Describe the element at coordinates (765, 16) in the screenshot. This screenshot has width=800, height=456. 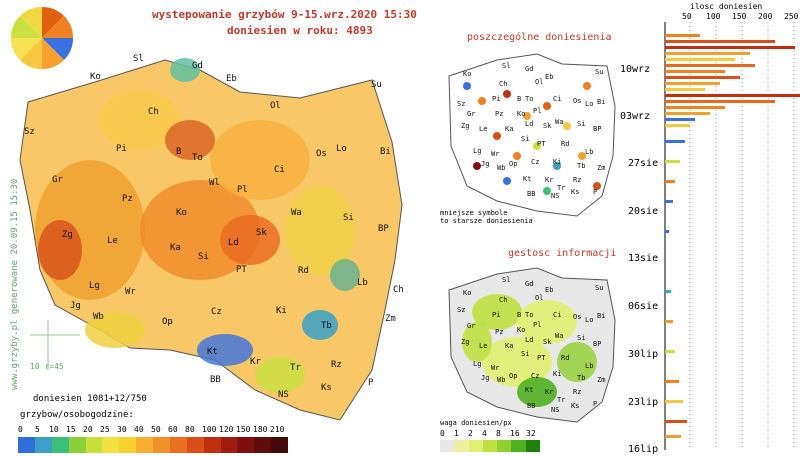
I see `hist-tick: 200` at that location.